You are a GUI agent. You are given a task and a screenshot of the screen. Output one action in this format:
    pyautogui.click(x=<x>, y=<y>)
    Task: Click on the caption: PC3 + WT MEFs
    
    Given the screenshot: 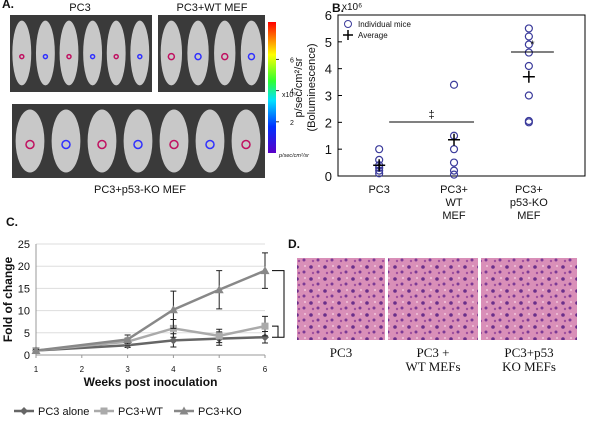 What is the action you would take?
    pyautogui.click(x=432, y=359)
    